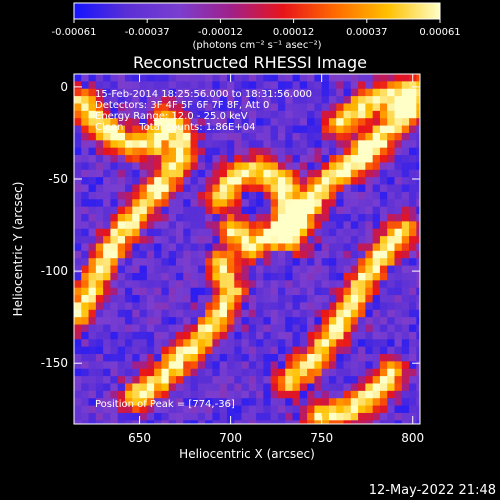 The width and height of the screenshot is (500, 500). What do you see at coordinates (230, 438) in the screenshot?
I see `x-tick-label: 700` at bounding box center [230, 438].